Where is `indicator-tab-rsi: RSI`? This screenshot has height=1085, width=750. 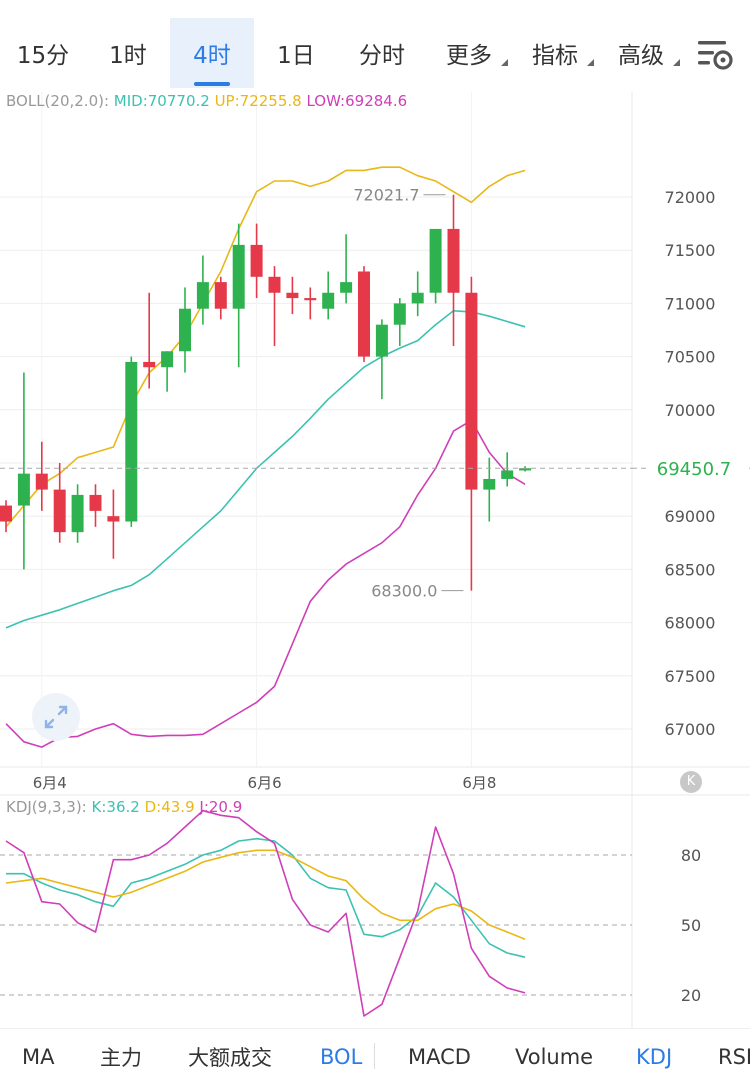 indicator-tab-rsi: RSI is located at coordinates (734, 1057).